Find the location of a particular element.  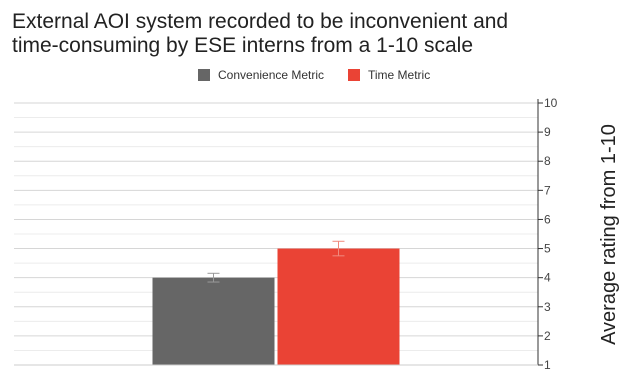

legend: Convenience Metric Time Metric is located at coordinates (314, 77).